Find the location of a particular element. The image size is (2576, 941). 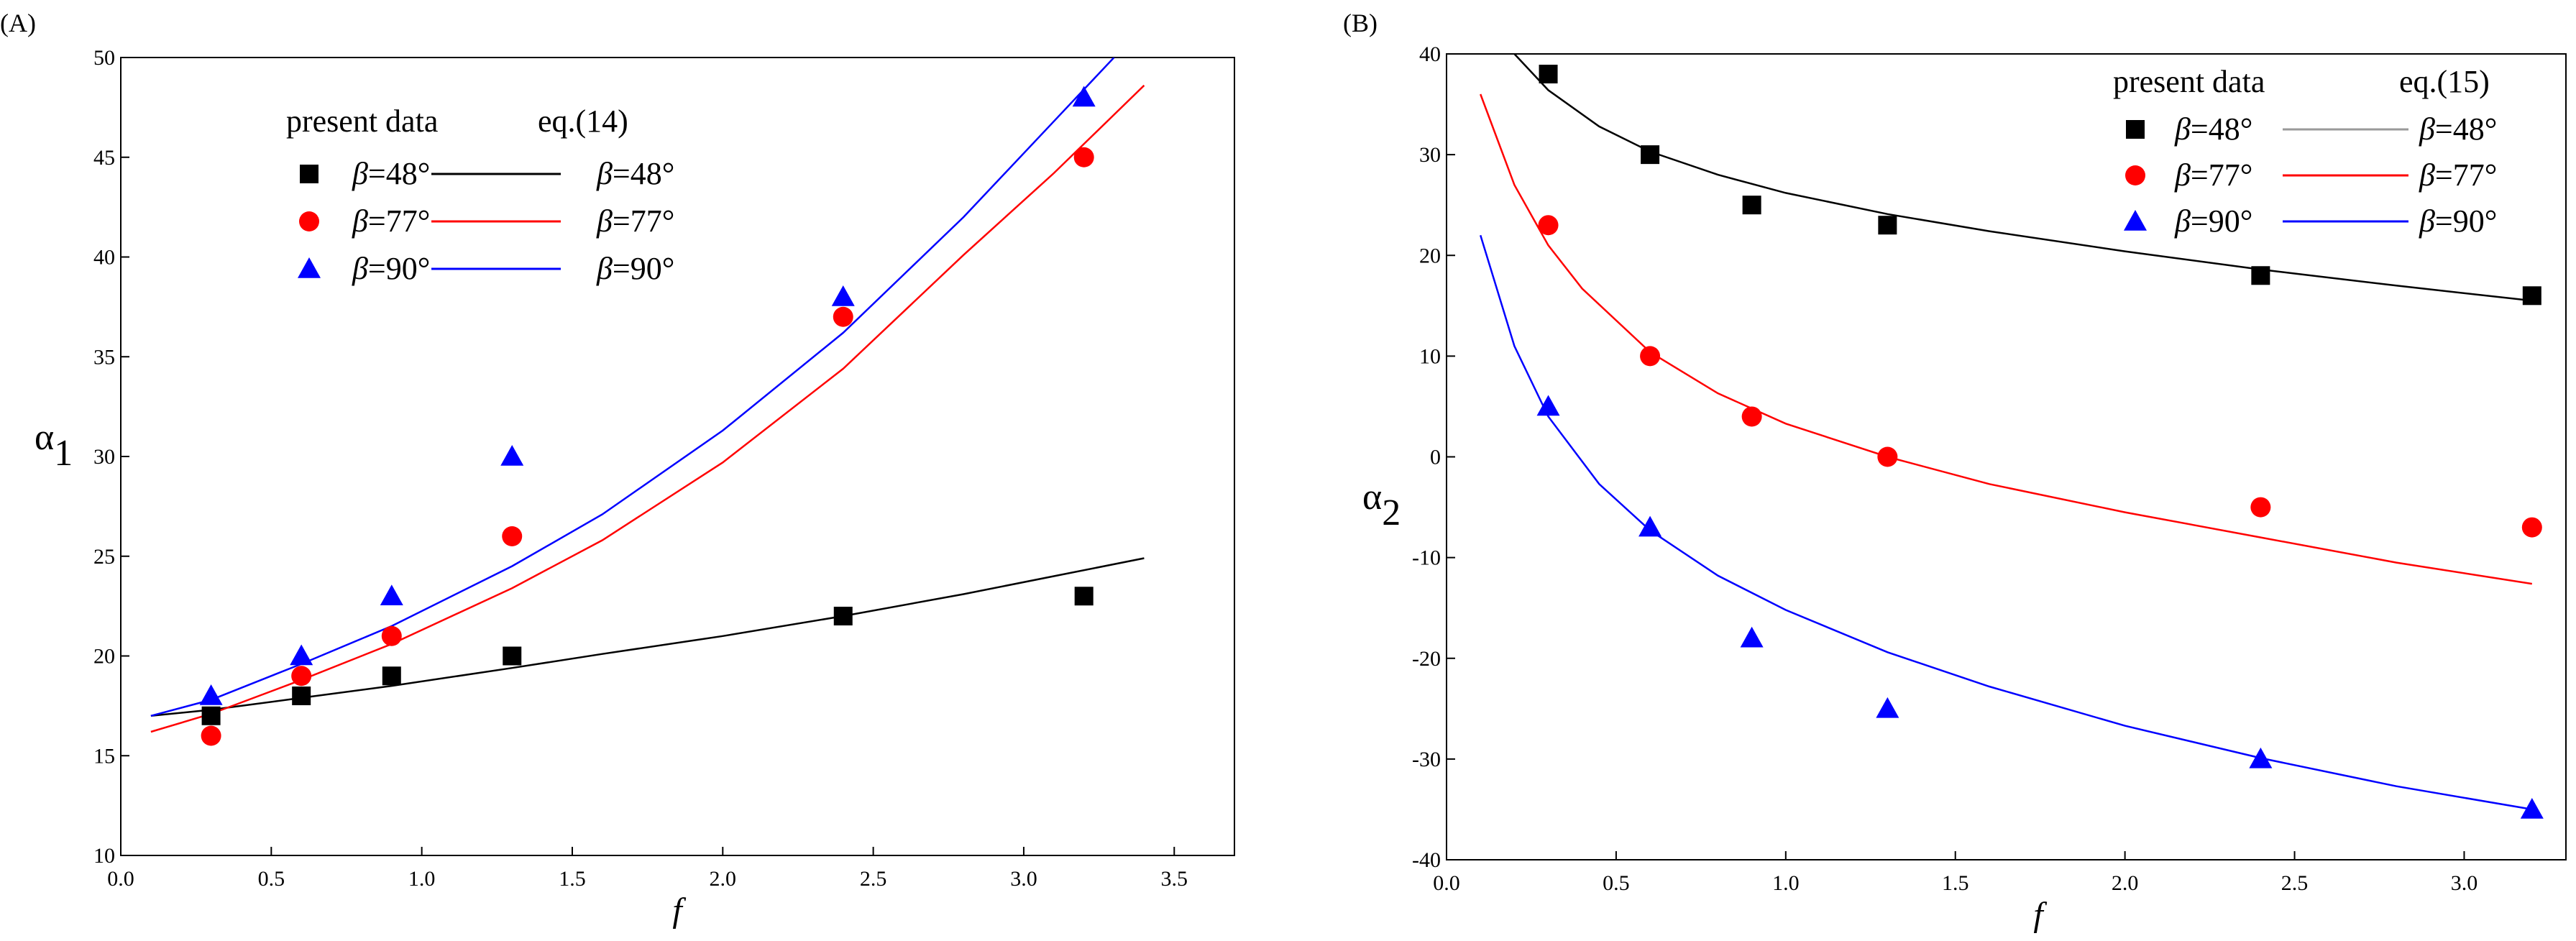

chart-a-y-tick-label: 45 is located at coordinates (104, 158).